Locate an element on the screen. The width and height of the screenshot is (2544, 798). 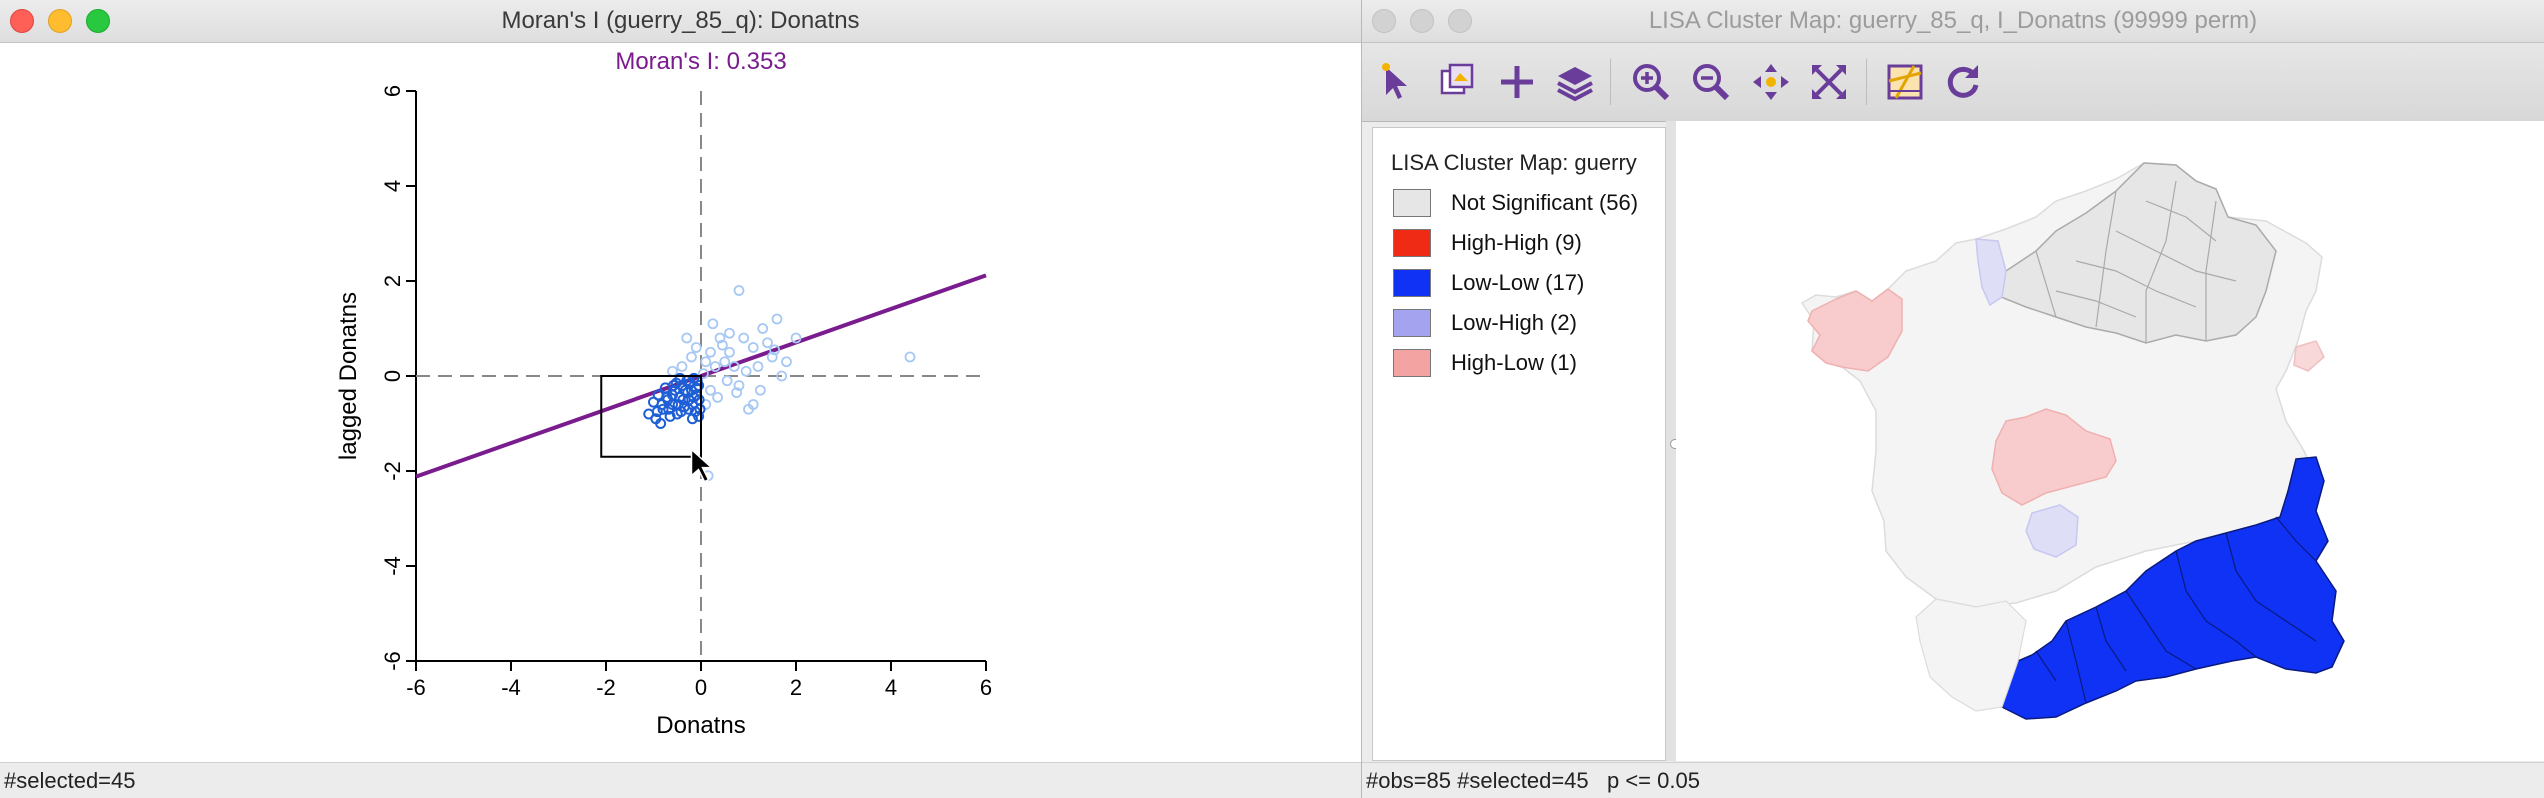
region-high-low-east is located at coordinates (2309, 356).